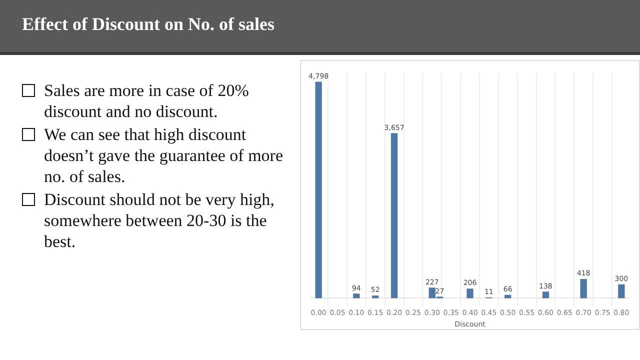 The height and width of the screenshot is (360, 640). I want to click on text: We can see that high discount doesn’t gave the guarantee of more no. of sales., so click(164, 155).